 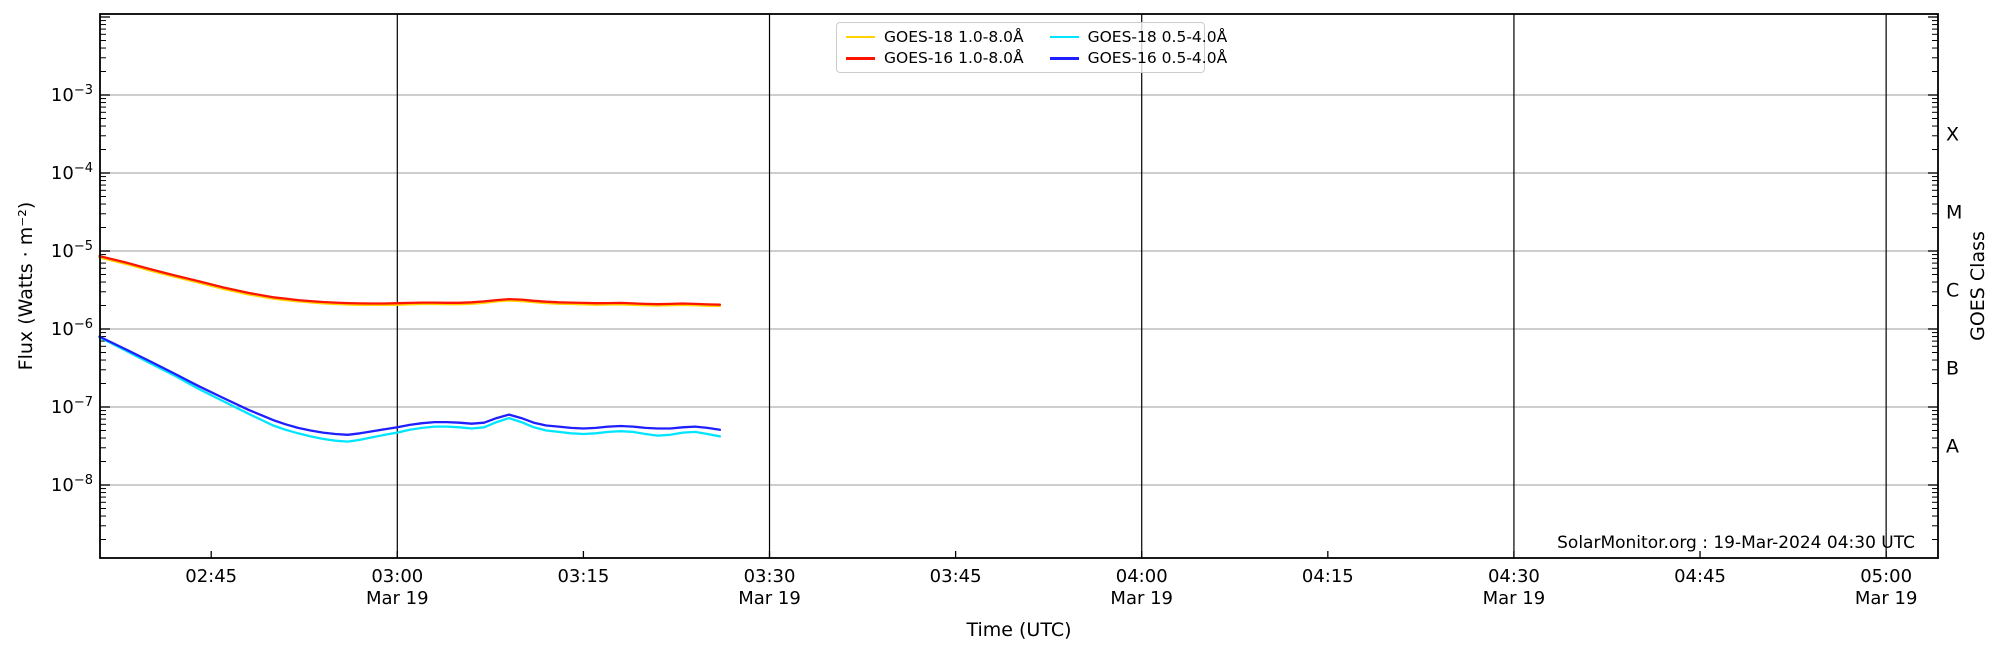 What do you see at coordinates (72, 484) in the screenshot?
I see `y-tick-label: 10⁻⁸` at bounding box center [72, 484].